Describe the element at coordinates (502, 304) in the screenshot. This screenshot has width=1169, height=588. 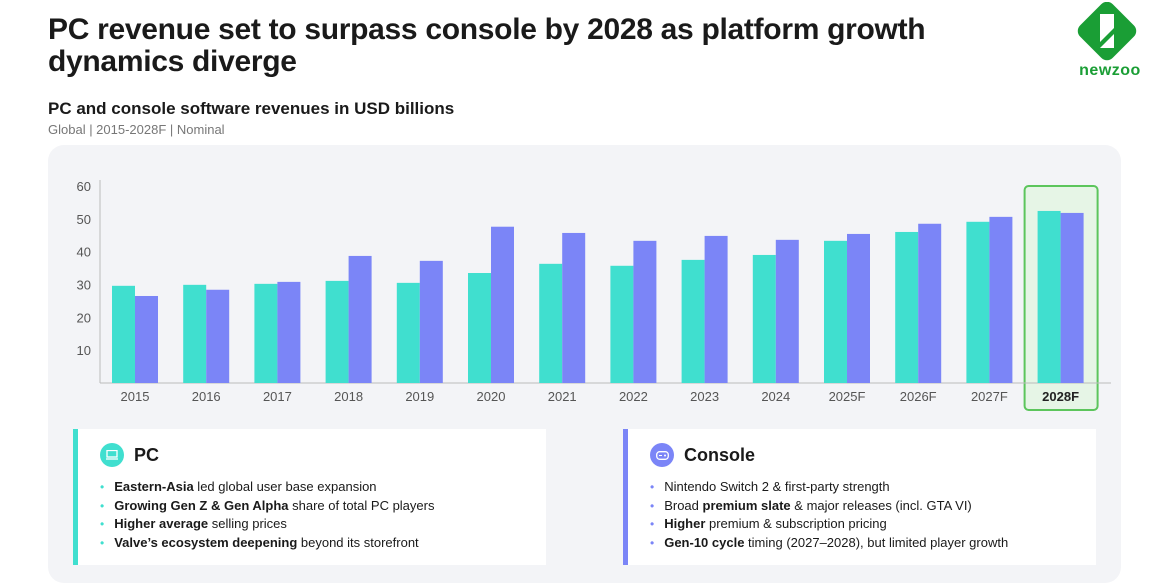
I see `console-bar-2020` at that location.